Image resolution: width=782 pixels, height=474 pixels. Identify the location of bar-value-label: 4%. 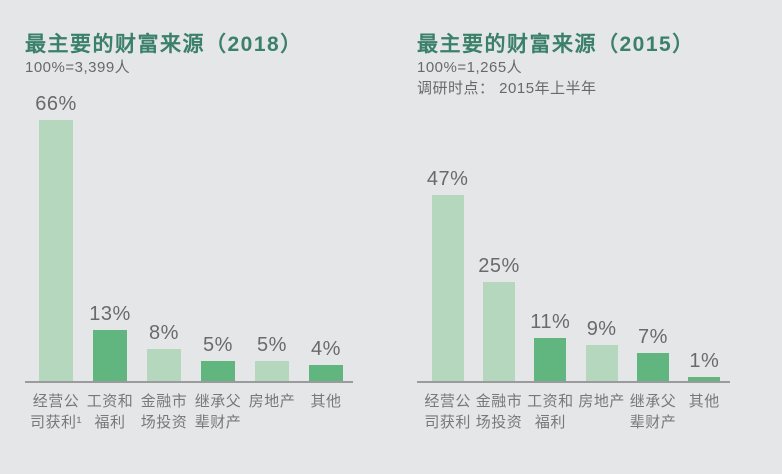
(326, 349).